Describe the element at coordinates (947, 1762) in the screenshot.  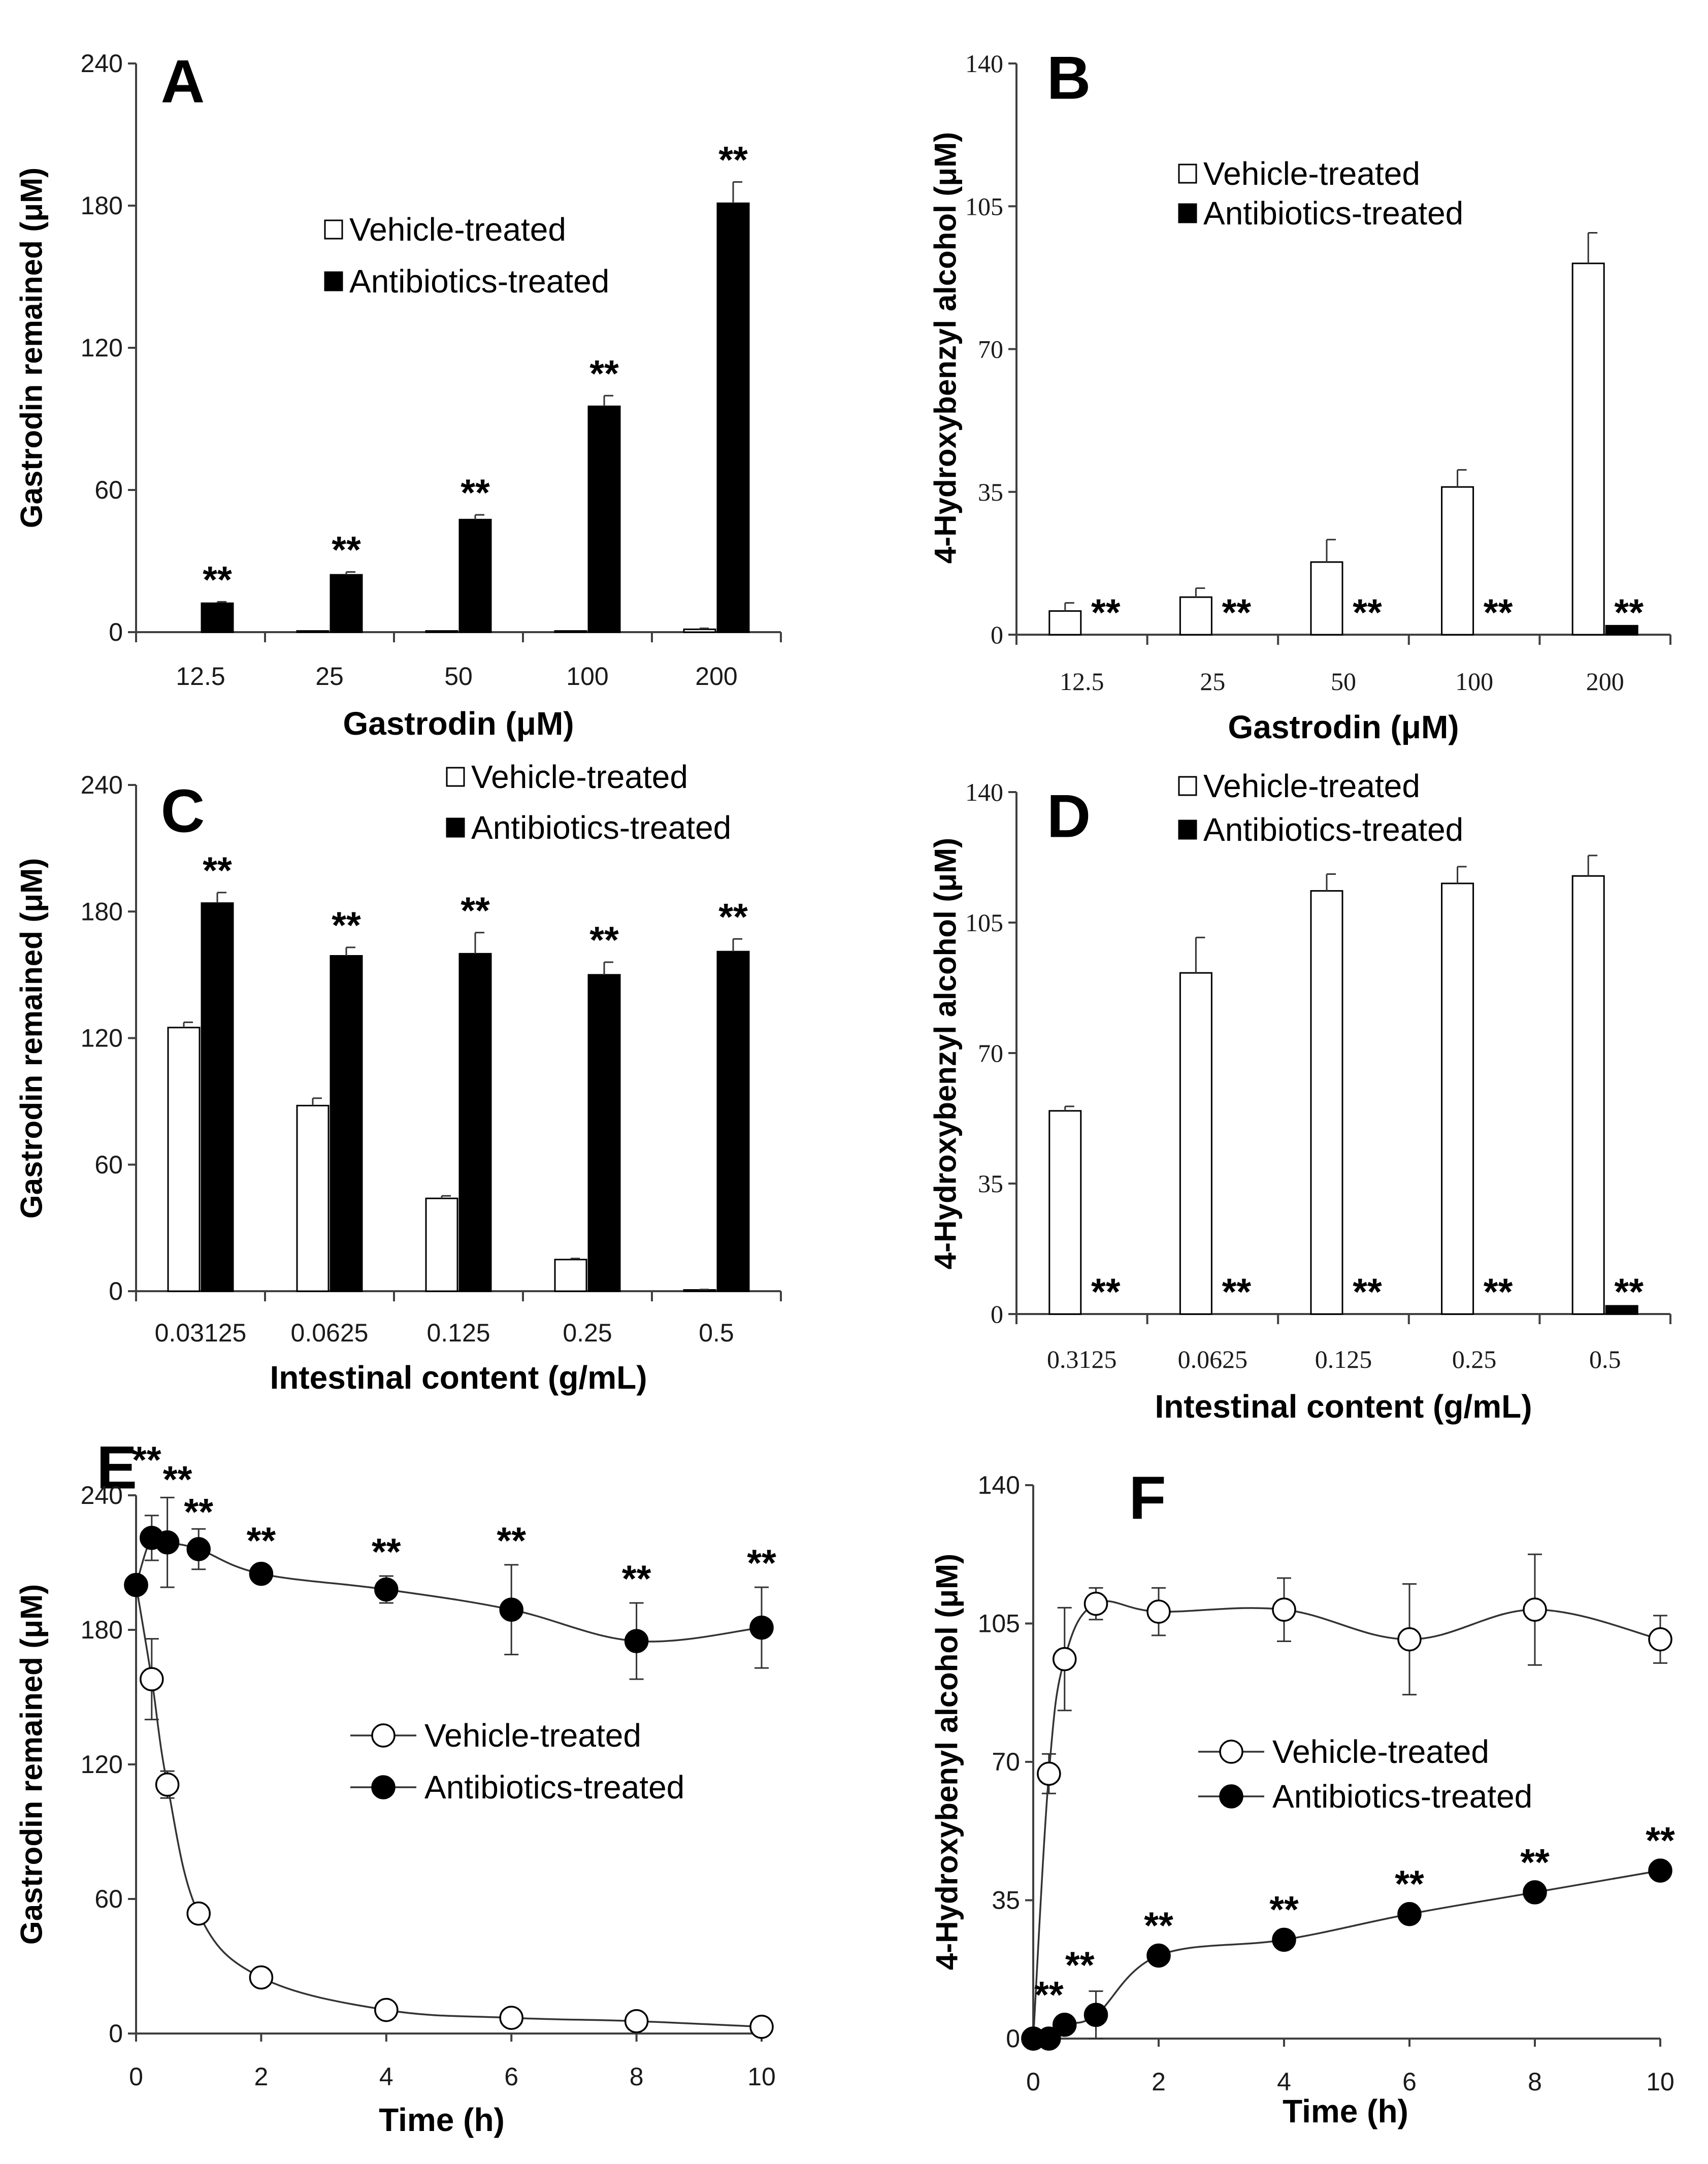
I see `y-axis-title: 4-Hydroxybenyl alcohol (μM)` at that location.